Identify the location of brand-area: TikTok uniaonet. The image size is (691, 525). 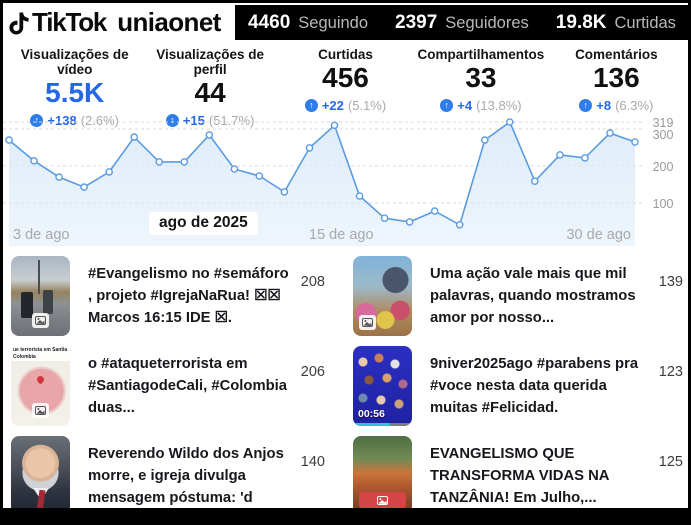
(121, 22).